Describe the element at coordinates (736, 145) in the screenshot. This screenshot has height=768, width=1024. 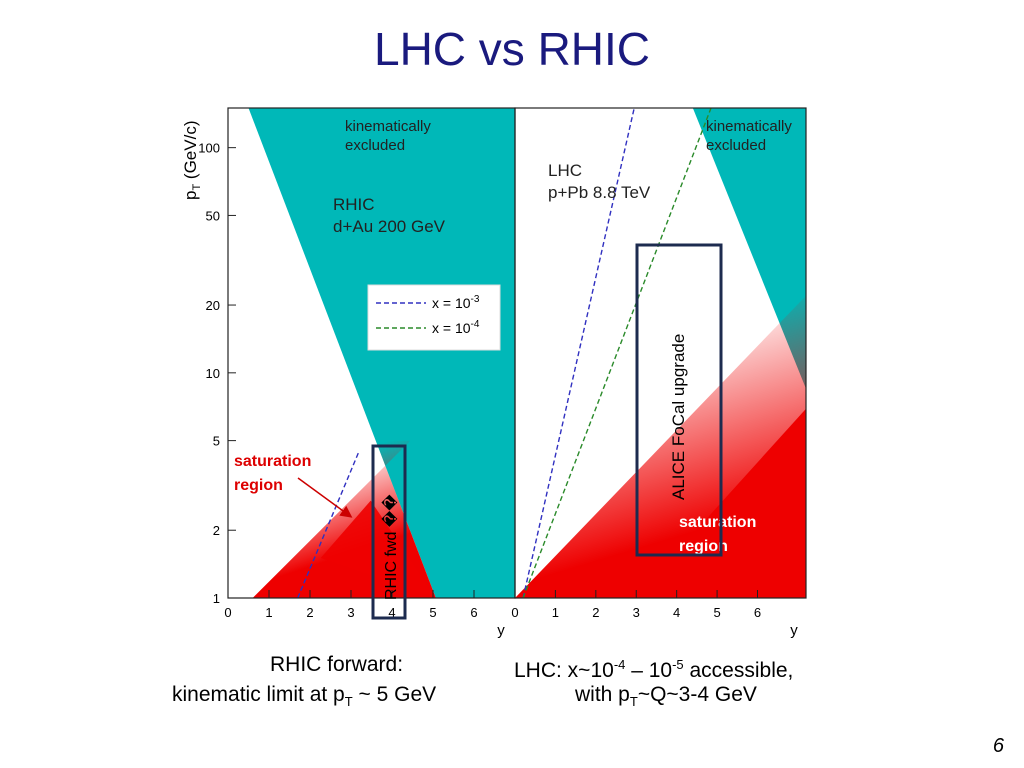
I see `lhc-excluded-label-2: excluded` at that location.